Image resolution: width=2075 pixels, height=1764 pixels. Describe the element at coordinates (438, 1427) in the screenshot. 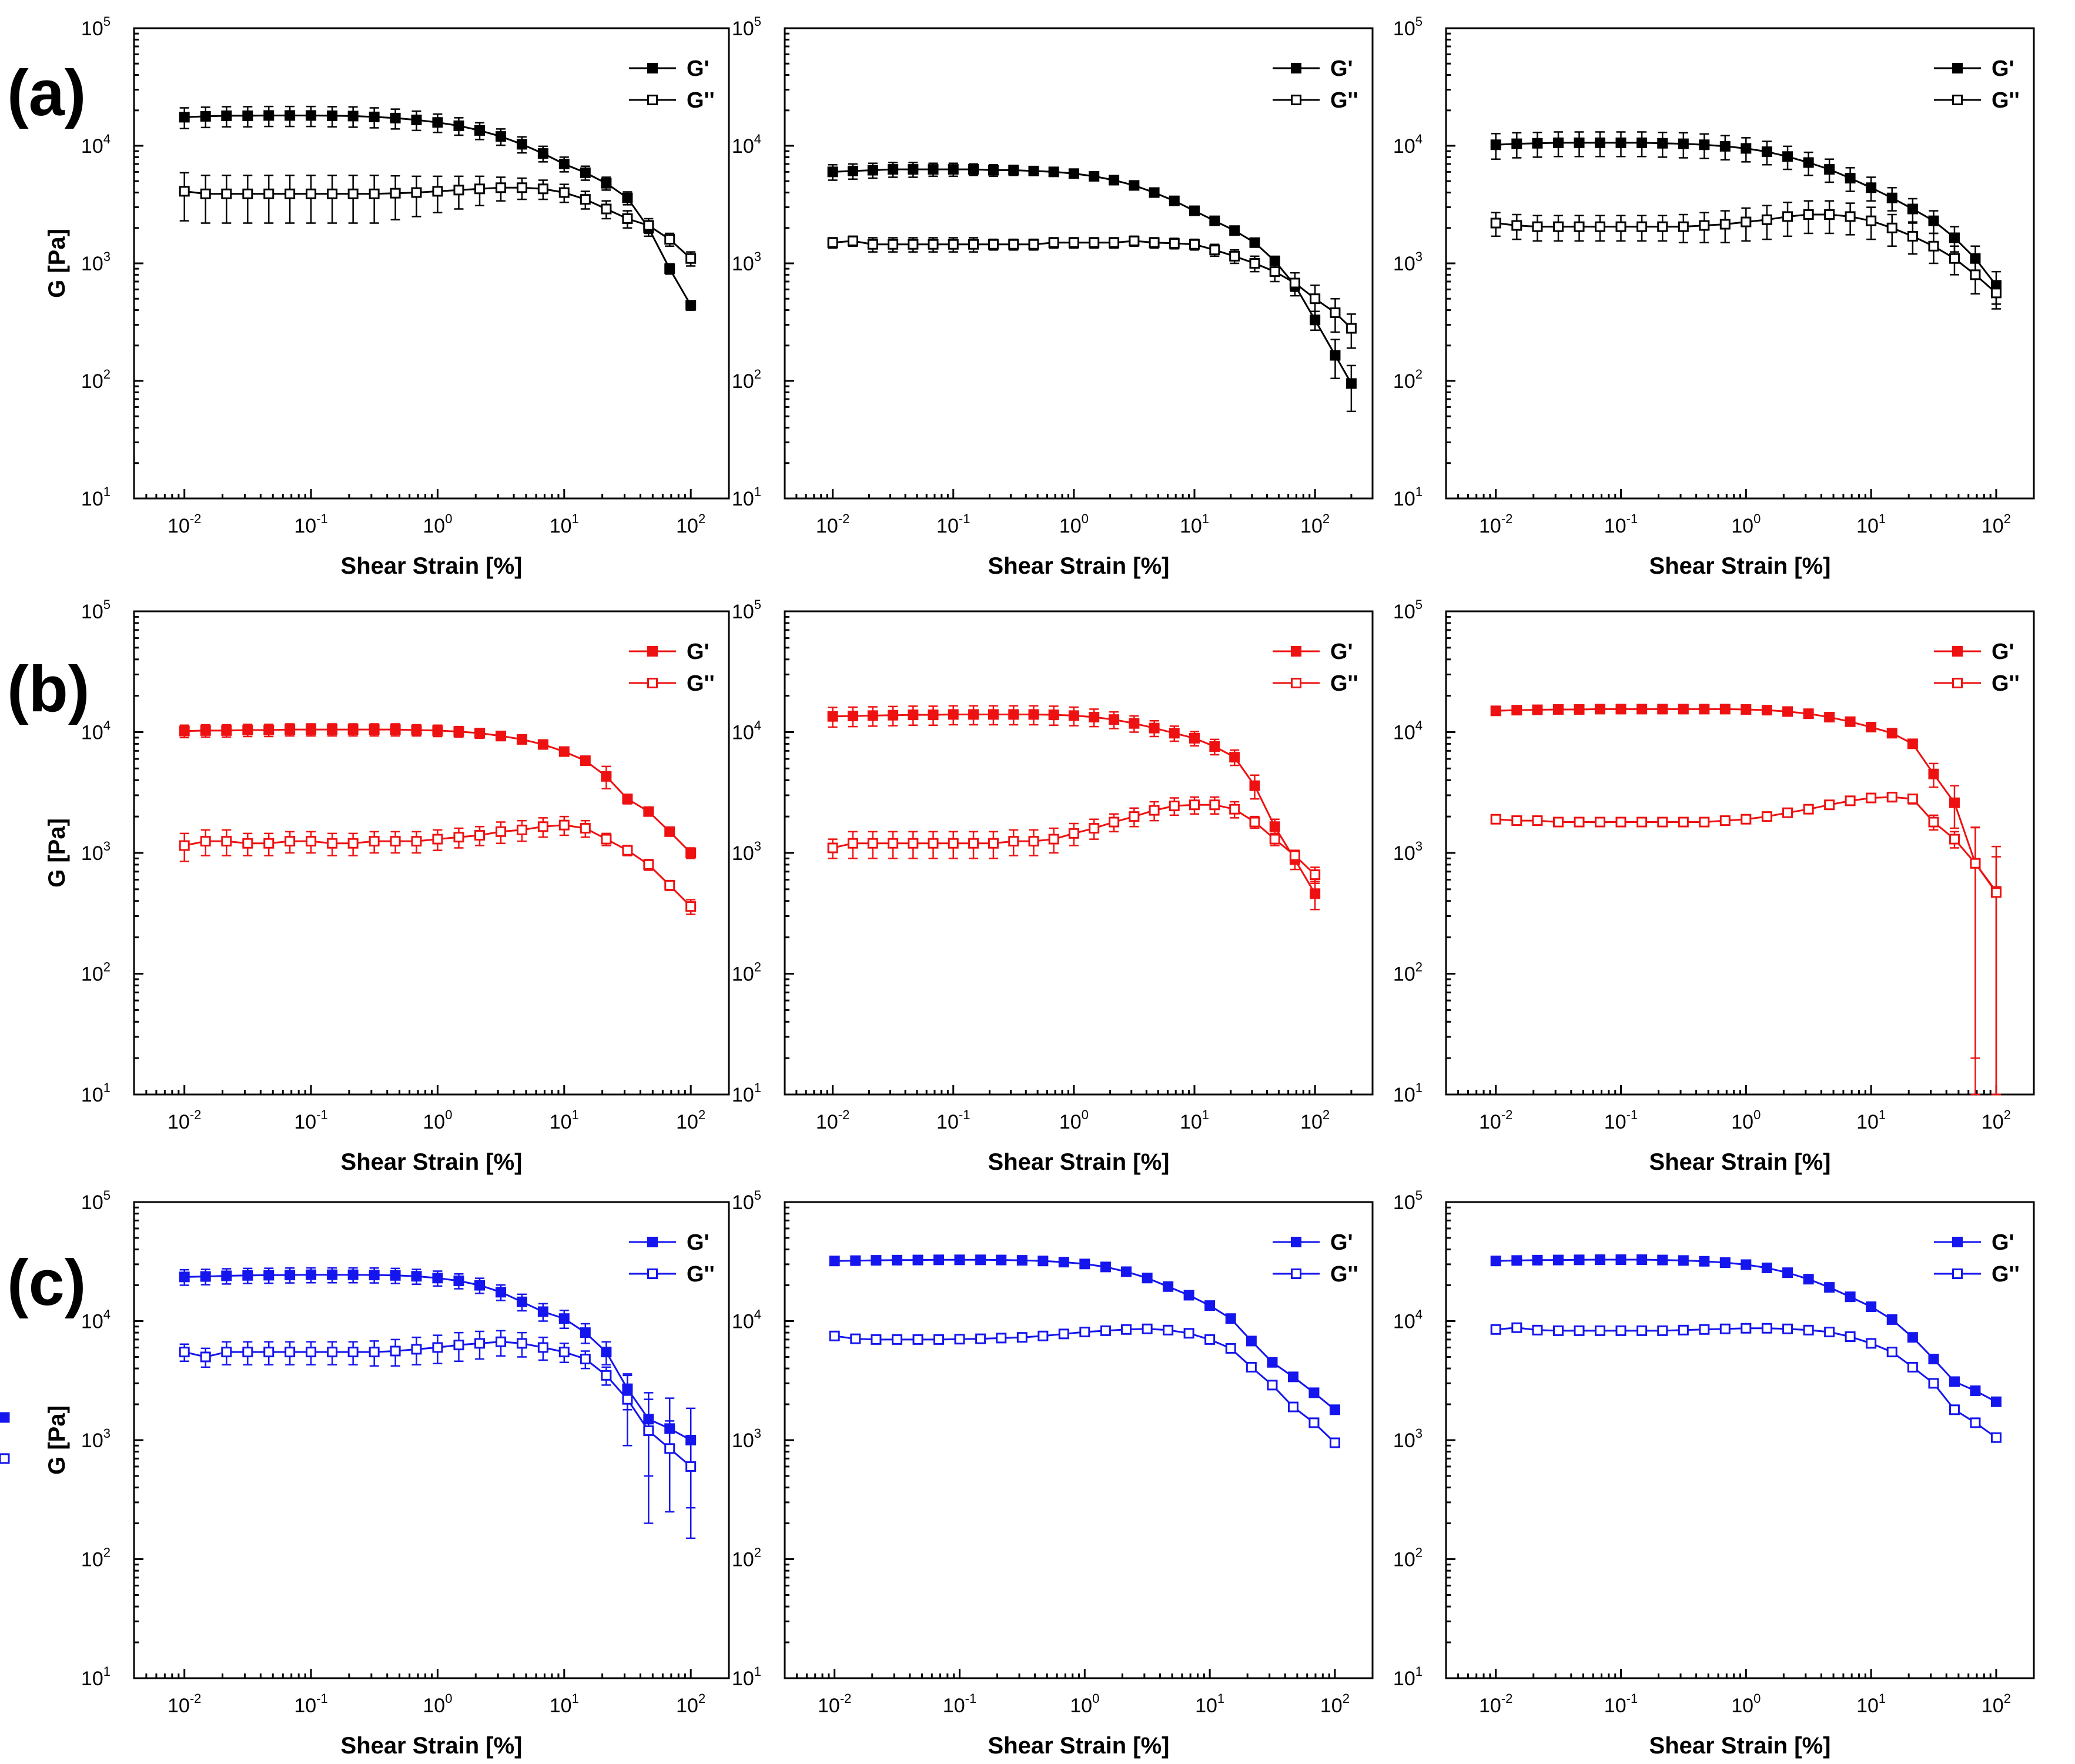

I see `series-g-double-prime` at that location.